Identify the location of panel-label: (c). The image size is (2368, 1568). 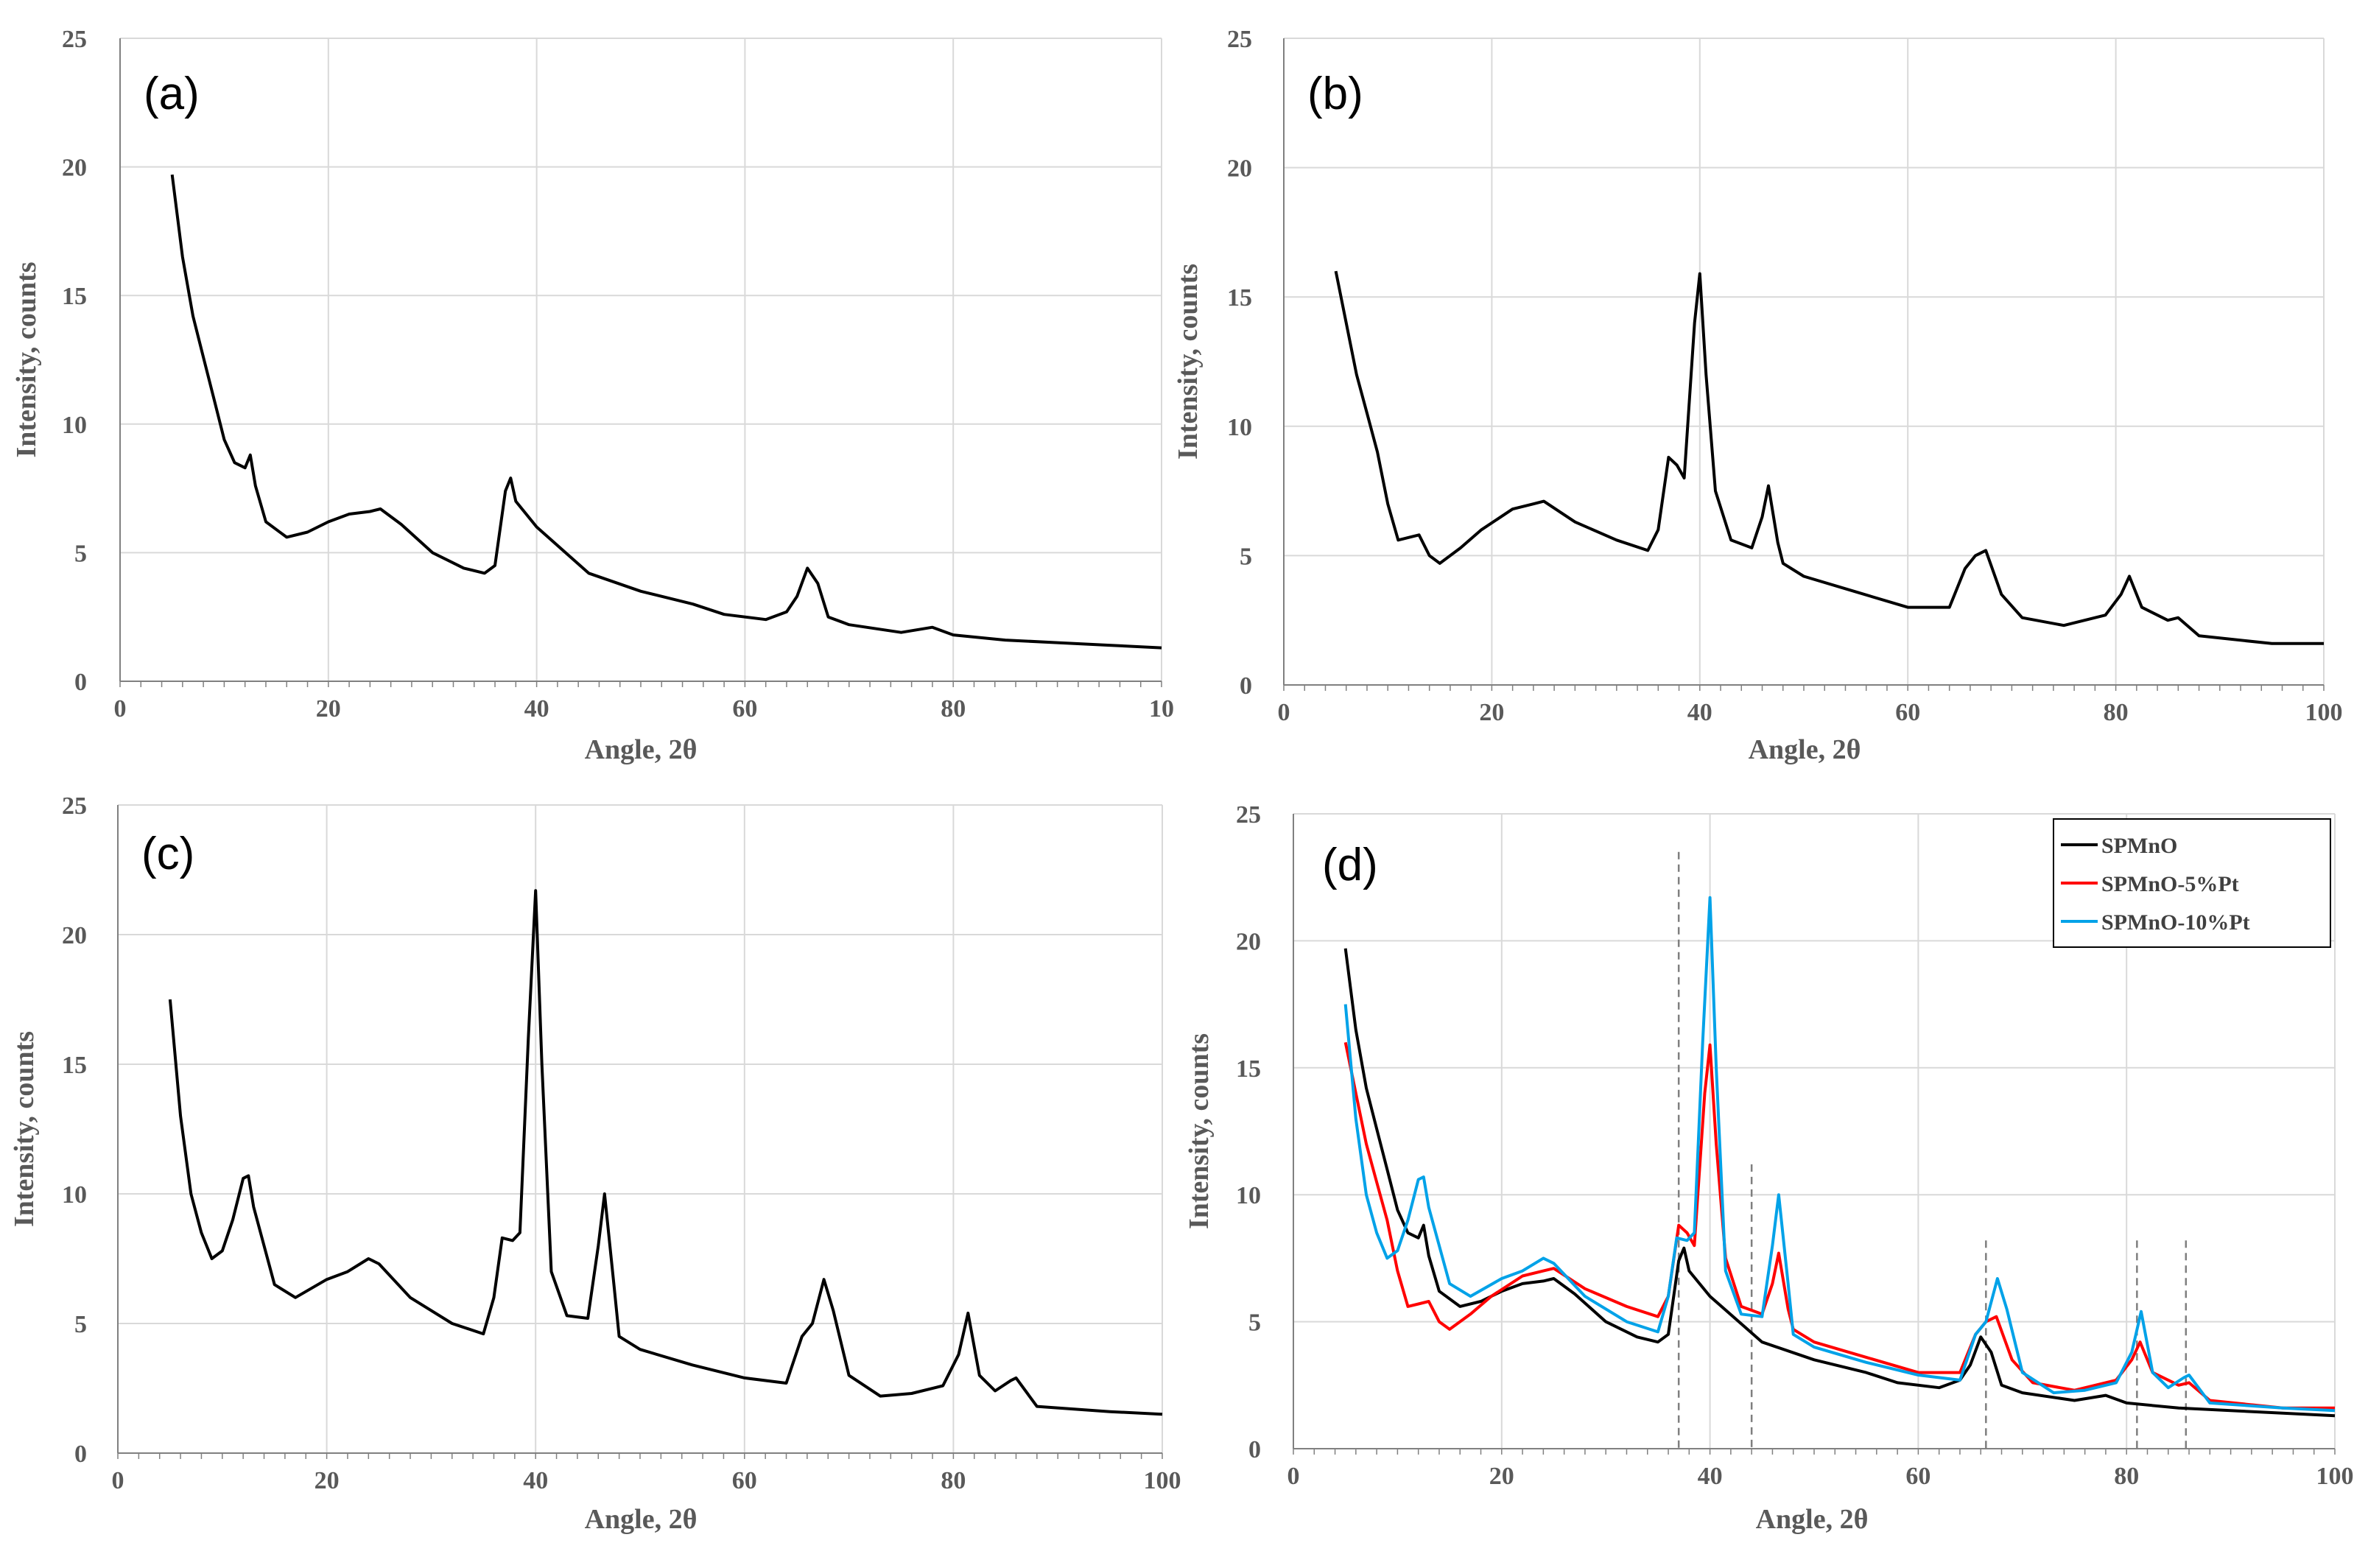
(167, 854).